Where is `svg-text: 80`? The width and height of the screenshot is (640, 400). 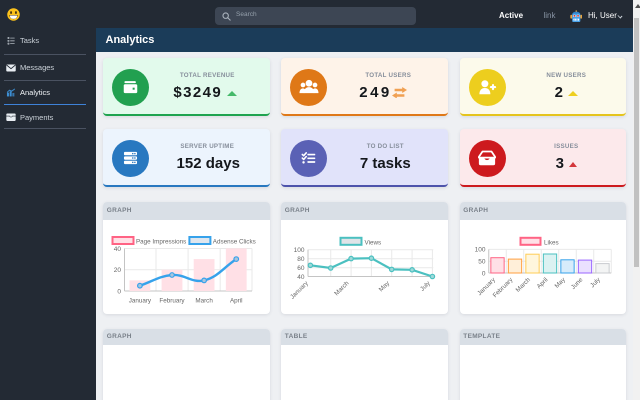
svg-text: 80 is located at coordinates (301, 259).